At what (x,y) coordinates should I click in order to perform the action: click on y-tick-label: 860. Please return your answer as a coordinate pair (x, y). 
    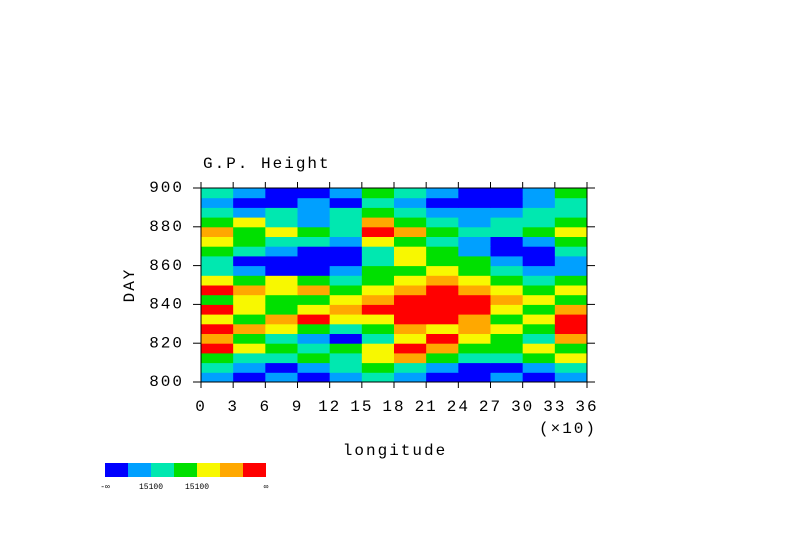
    Looking at the image, I should click on (166, 266).